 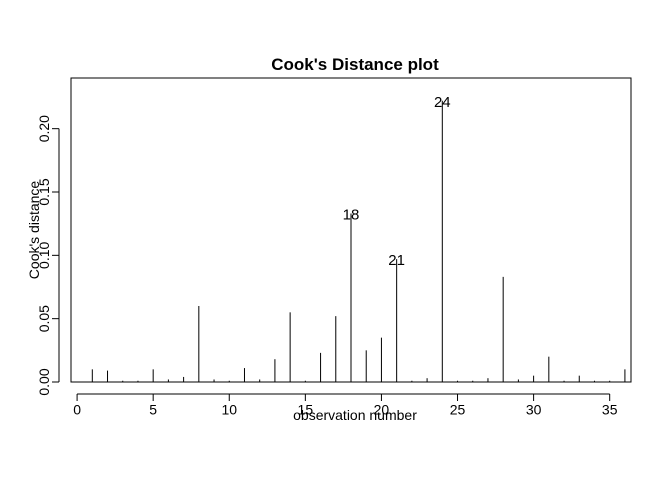 I want to click on y-tick-label: 0.05, so click(x=44, y=318).